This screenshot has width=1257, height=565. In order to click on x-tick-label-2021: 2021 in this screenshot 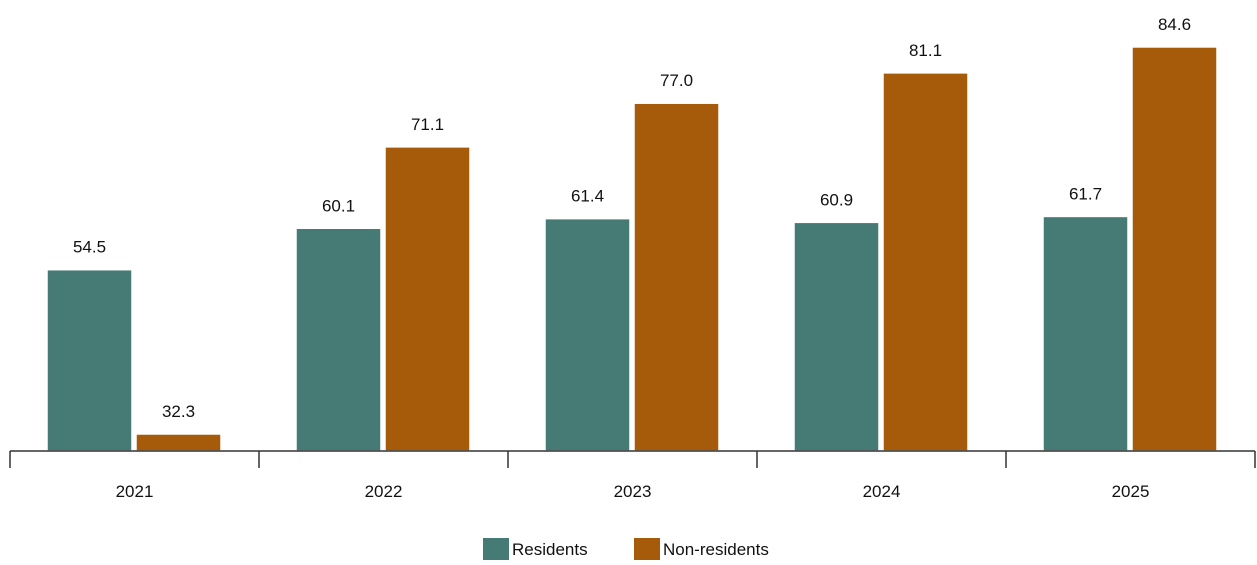, I will do `click(135, 491)`.